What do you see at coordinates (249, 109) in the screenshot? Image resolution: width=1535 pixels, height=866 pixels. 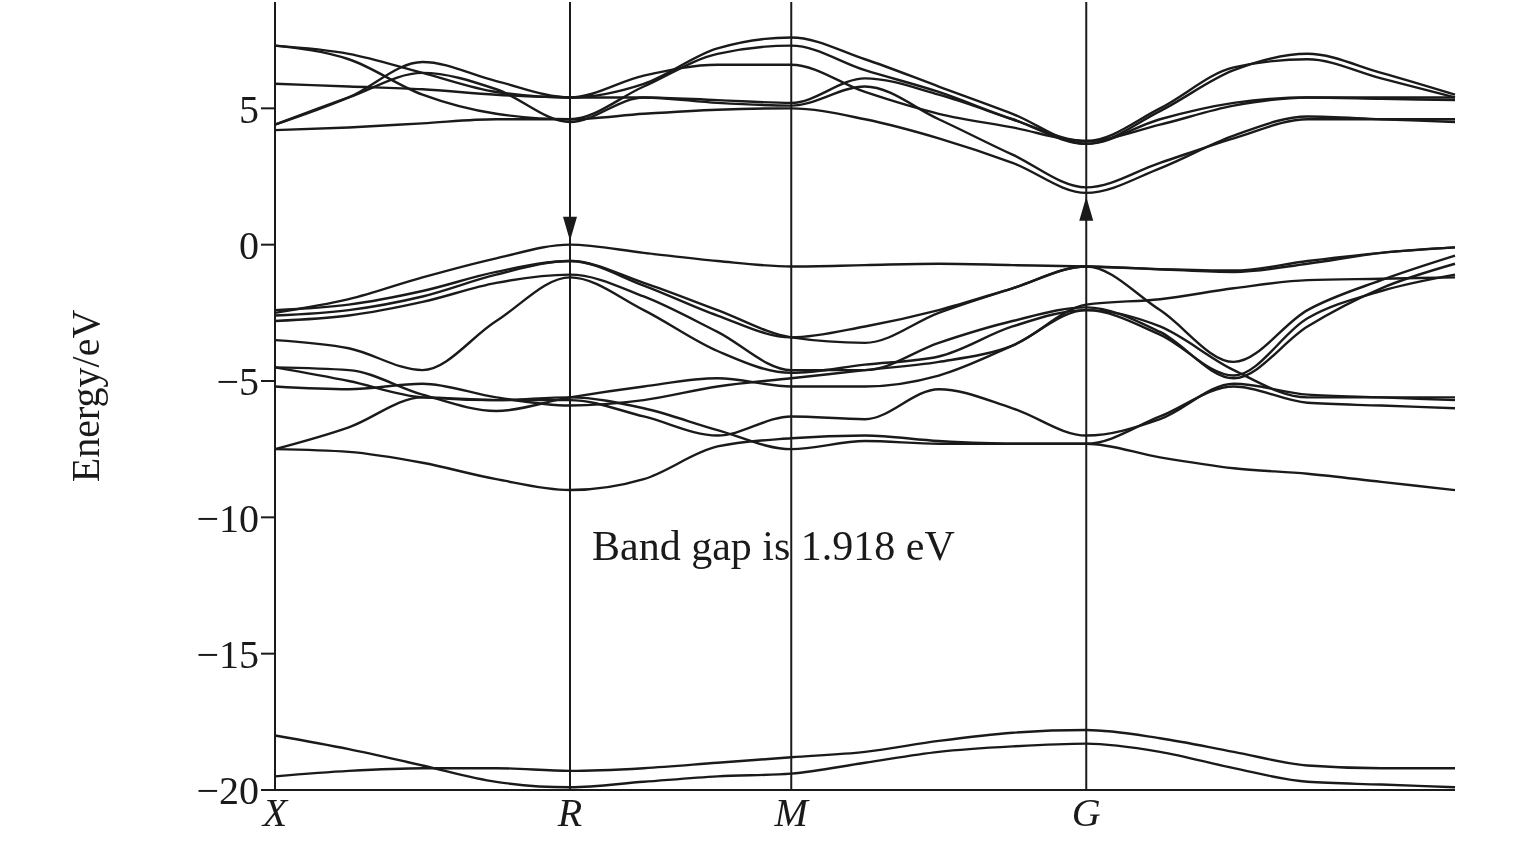 I see `y-tick-label: 5` at bounding box center [249, 109].